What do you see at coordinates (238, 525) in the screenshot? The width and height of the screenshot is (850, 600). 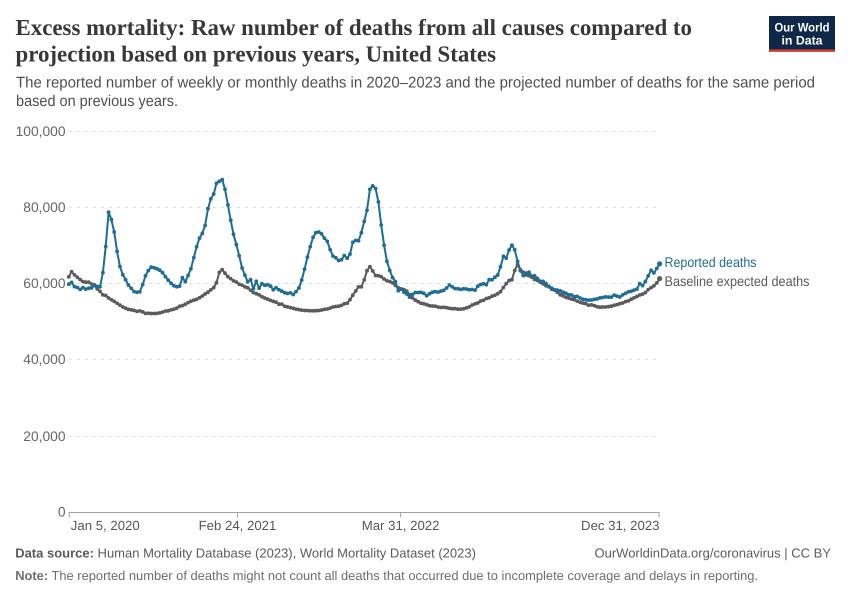 I see `svg-text: Feb 24, 2021` at bounding box center [238, 525].